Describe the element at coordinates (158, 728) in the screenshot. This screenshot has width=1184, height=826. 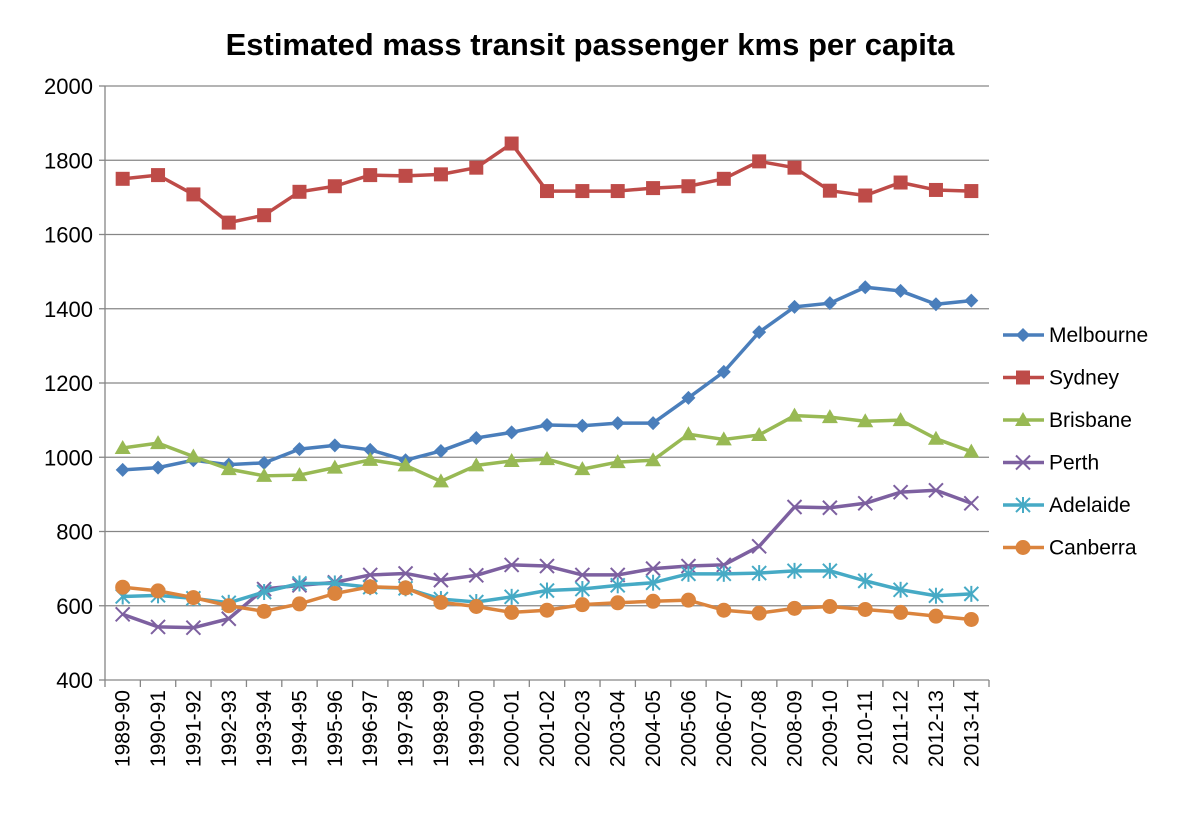
I see `x-tick-label: 1990-91` at that location.